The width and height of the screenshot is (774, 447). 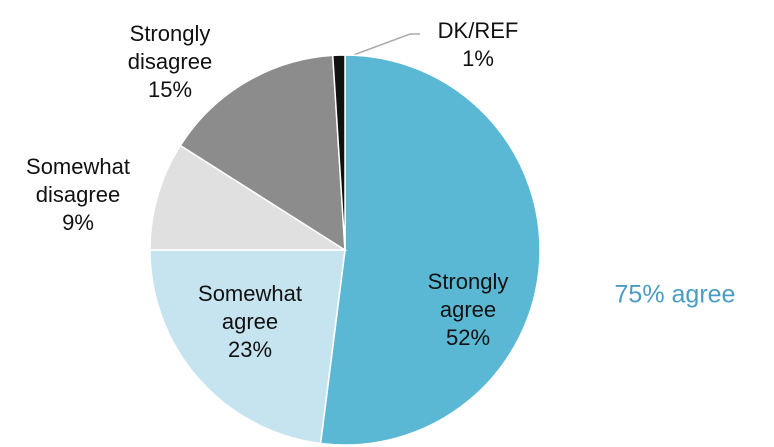 I want to click on annotation: 75% agree, so click(x=675, y=294).